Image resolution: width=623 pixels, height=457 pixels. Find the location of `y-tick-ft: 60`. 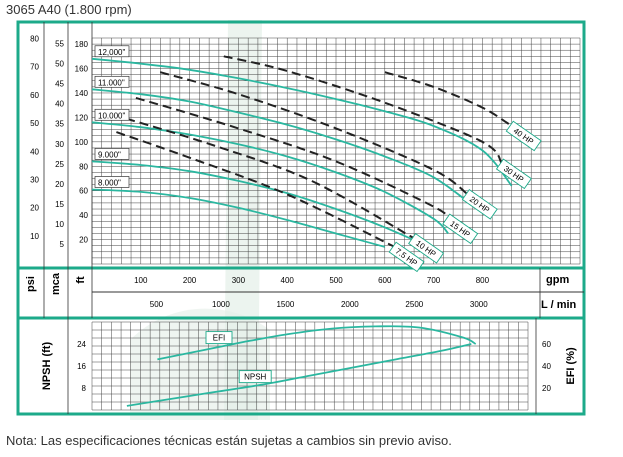

y-tick-ft: 60 is located at coordinates (83, 191).